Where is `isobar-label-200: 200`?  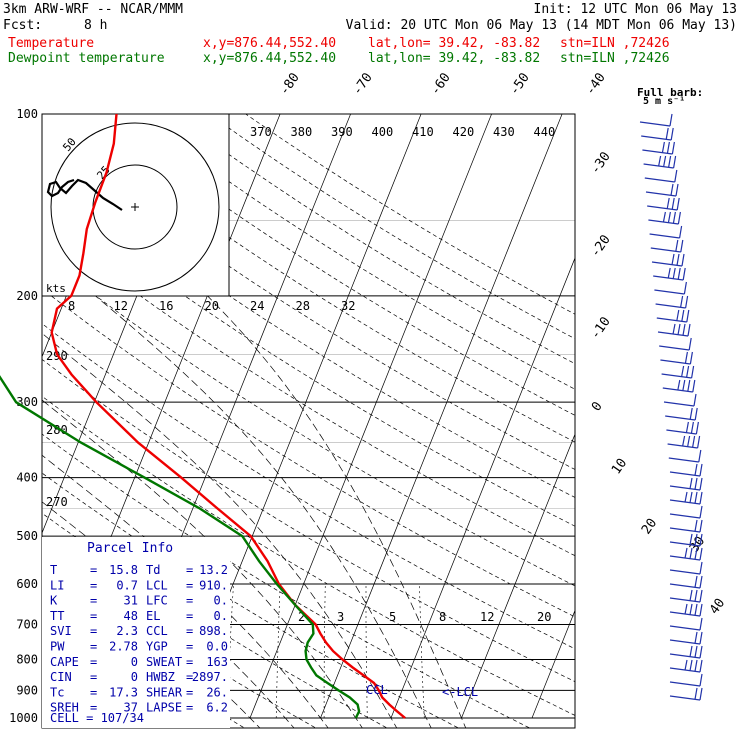 isobar-label-200: 200 is located at coordinates (27, 296).